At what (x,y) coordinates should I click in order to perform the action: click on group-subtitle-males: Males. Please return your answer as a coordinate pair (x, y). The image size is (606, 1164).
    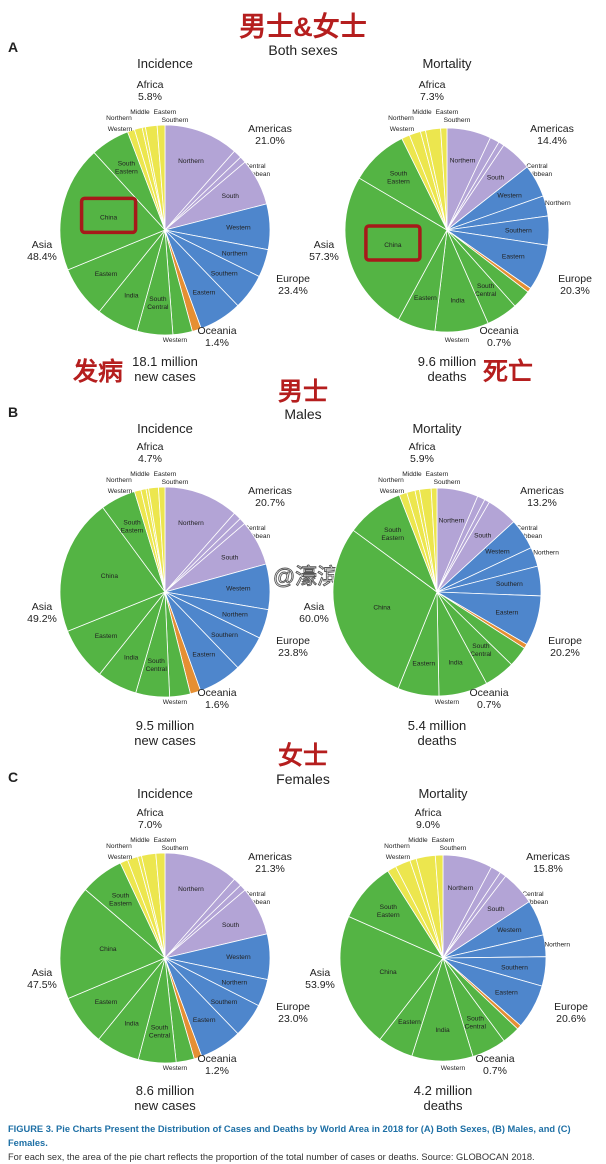
    Looking at the image, I should click on (302, 414).